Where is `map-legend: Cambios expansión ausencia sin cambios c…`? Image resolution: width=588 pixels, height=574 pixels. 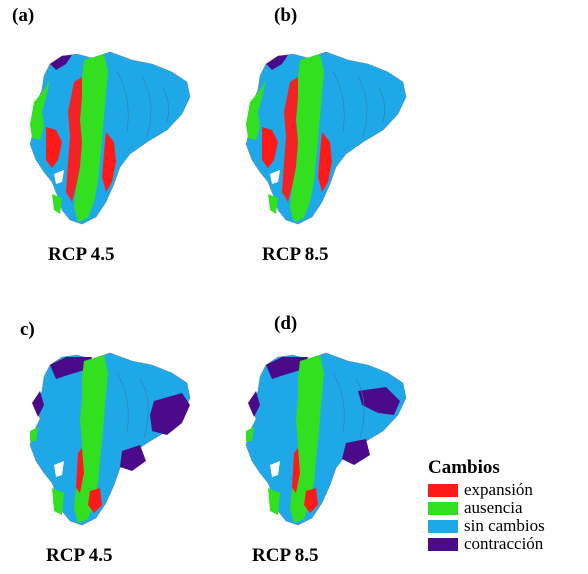
map-legend: Cambios expansión ausencia sin cambios c… is located at coordinates (507, 505).